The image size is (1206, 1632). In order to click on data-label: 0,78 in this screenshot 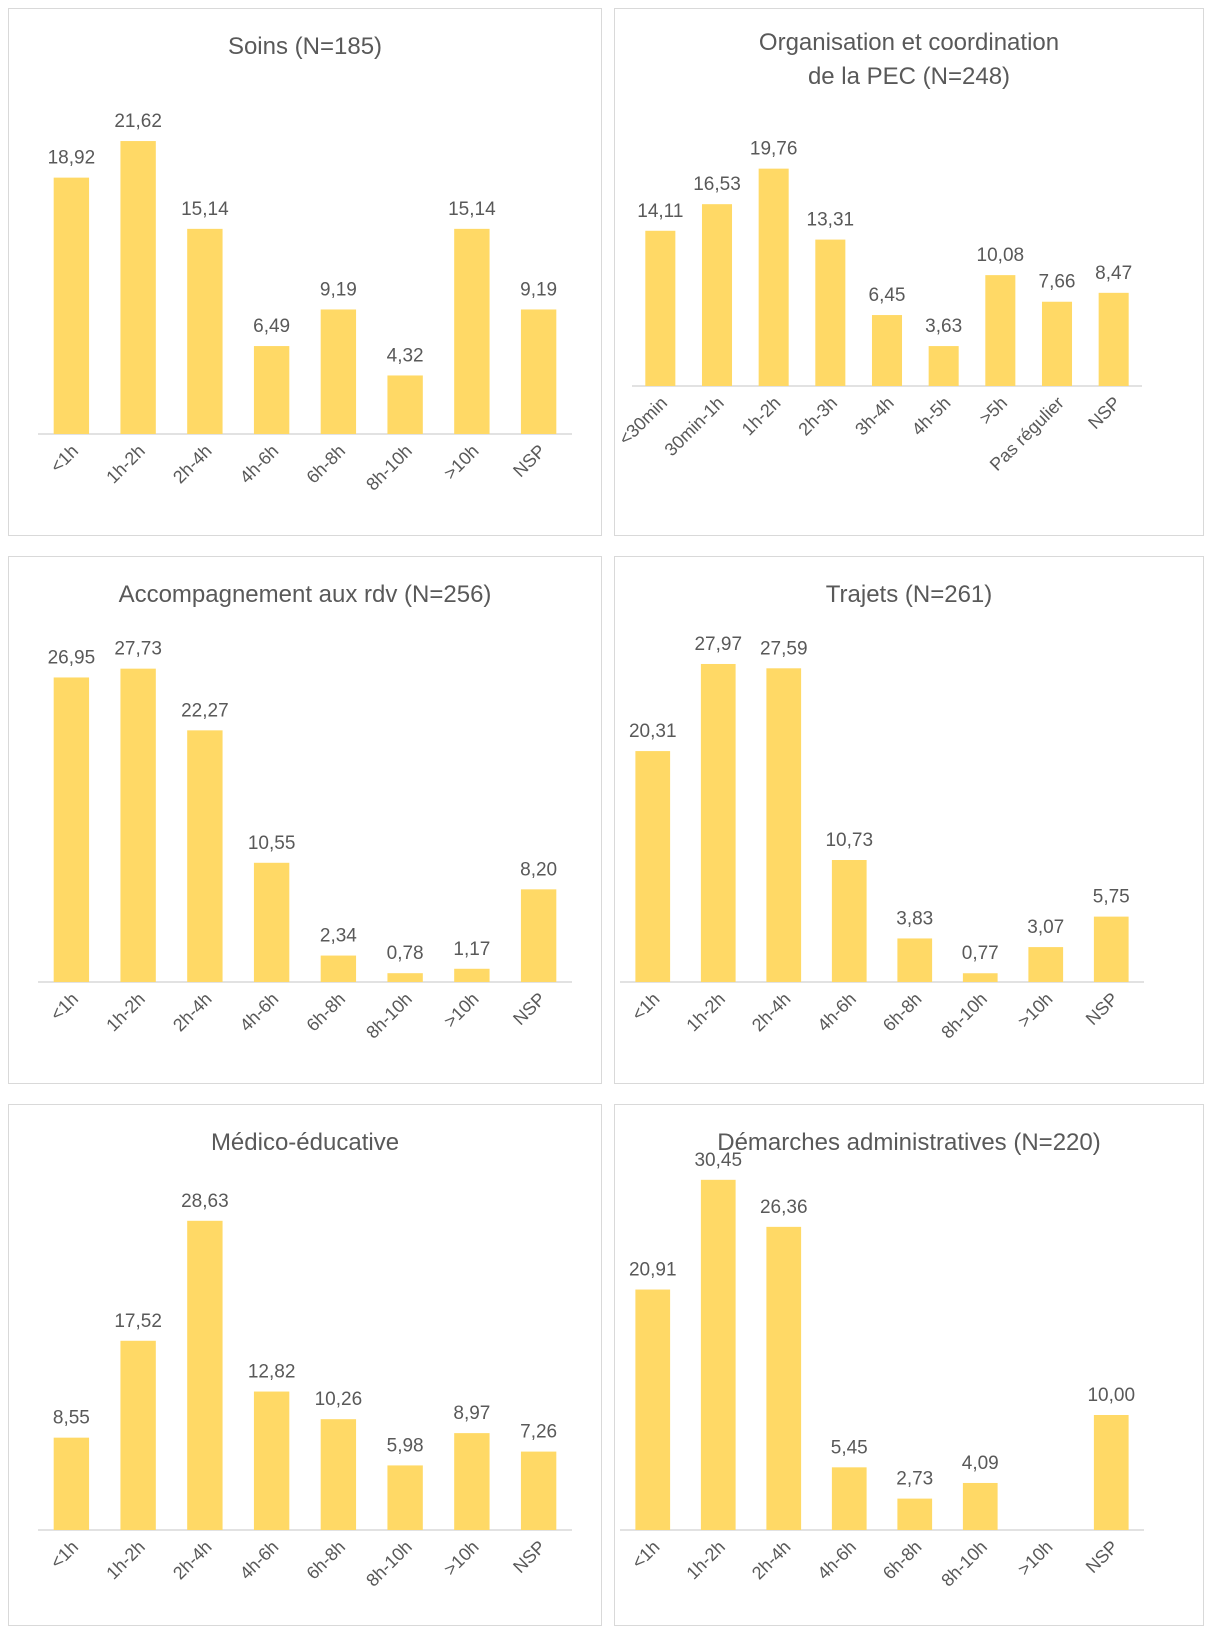, I will do `click(405, 953)`.